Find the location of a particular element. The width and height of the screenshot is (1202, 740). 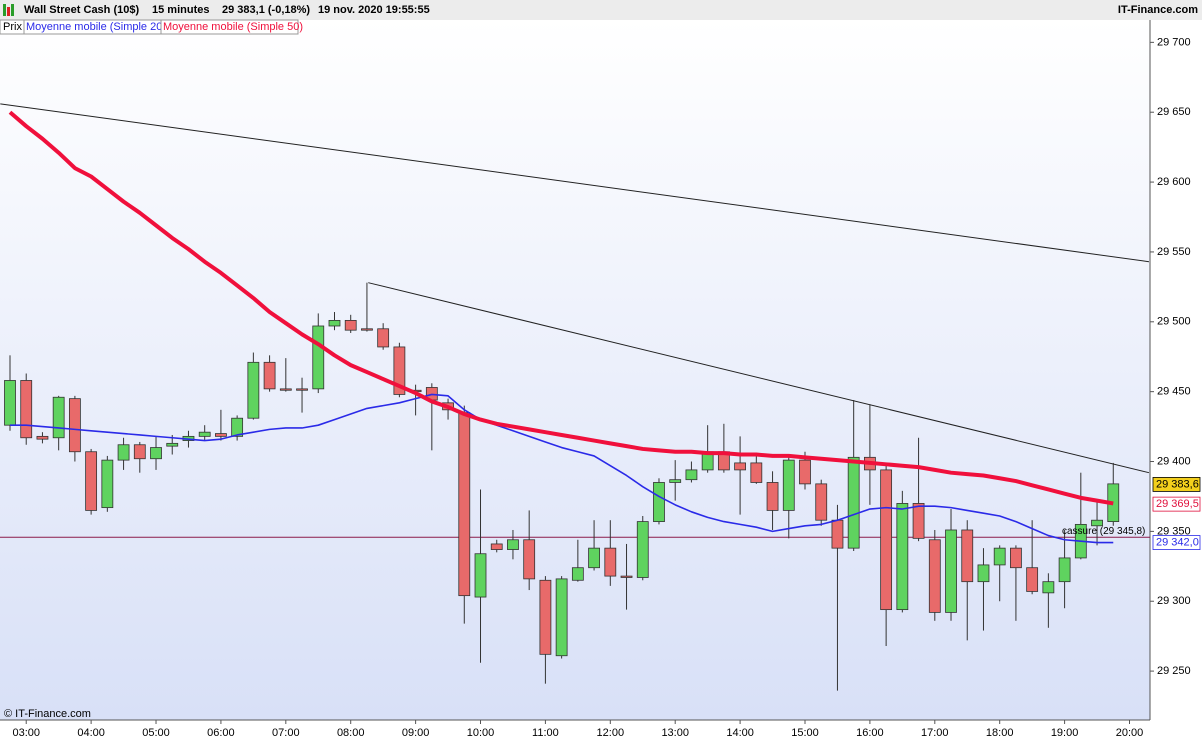

y-tick-label: 29 250 is located at coordinates (1174, 671).